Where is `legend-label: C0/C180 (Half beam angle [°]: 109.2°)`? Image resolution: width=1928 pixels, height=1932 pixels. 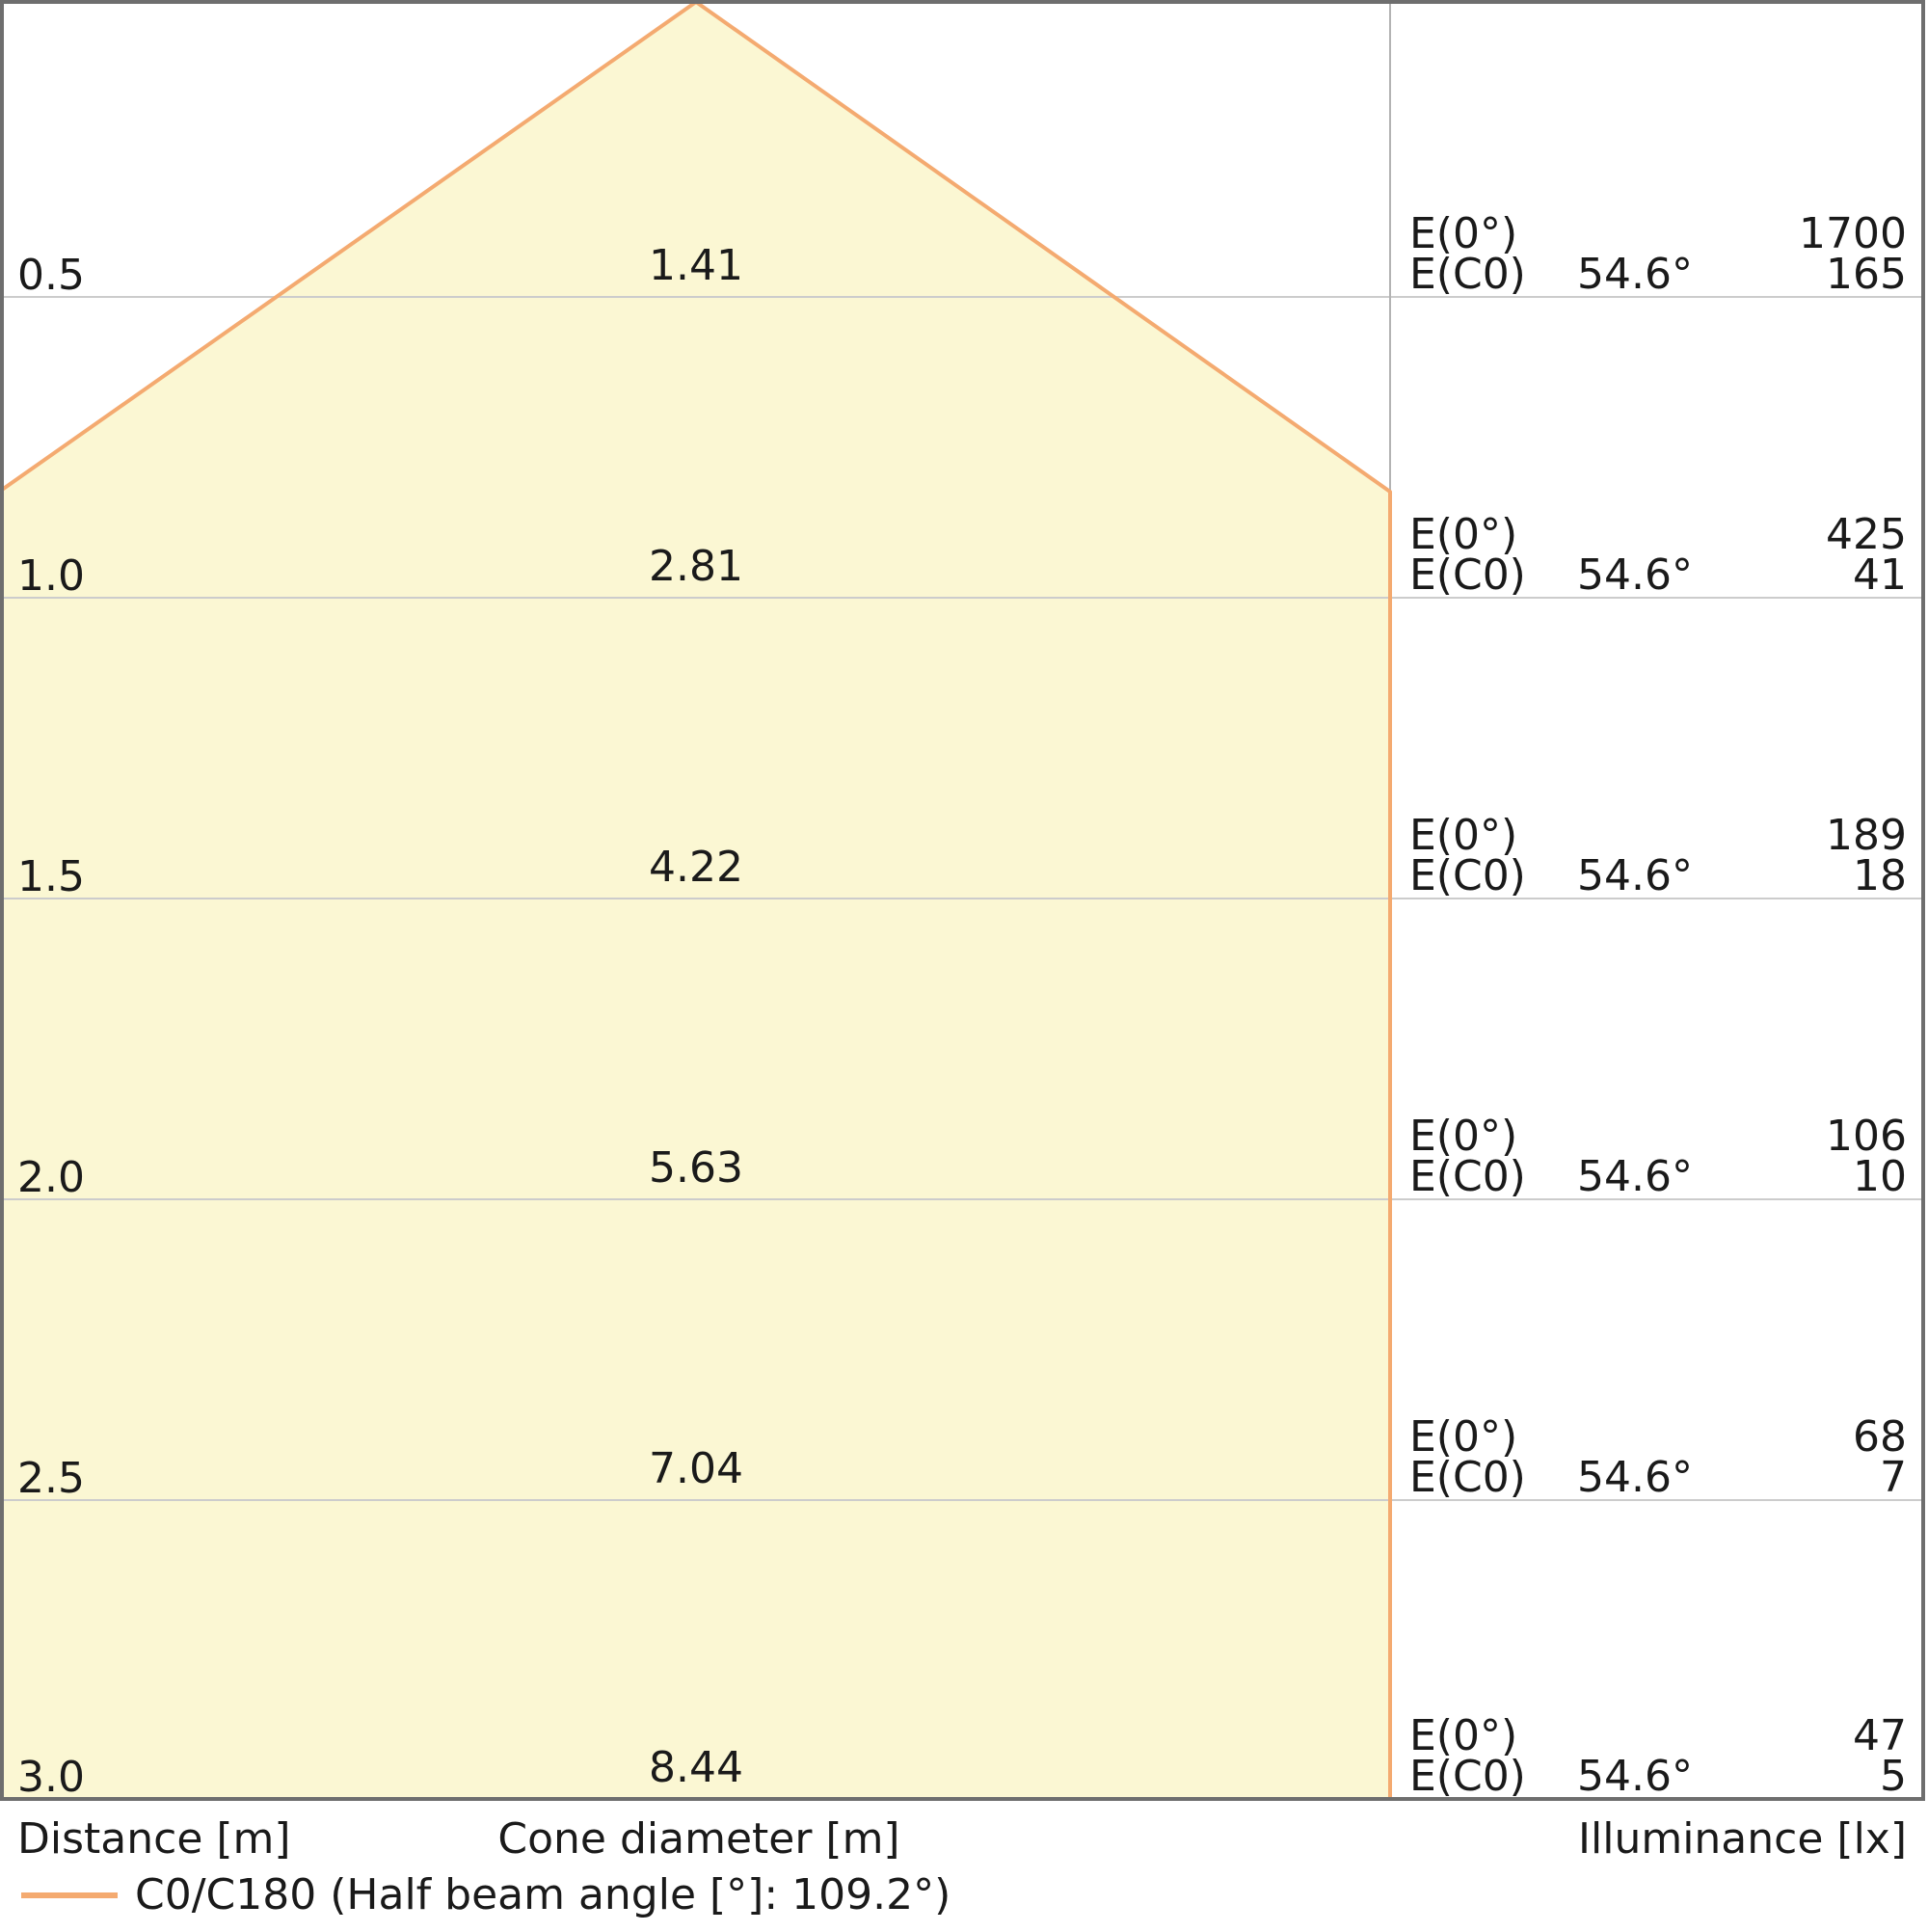 legend-label: C0/C180 (Half beam angle [°]: 109.2°) is located at coordinates (543, 1895).